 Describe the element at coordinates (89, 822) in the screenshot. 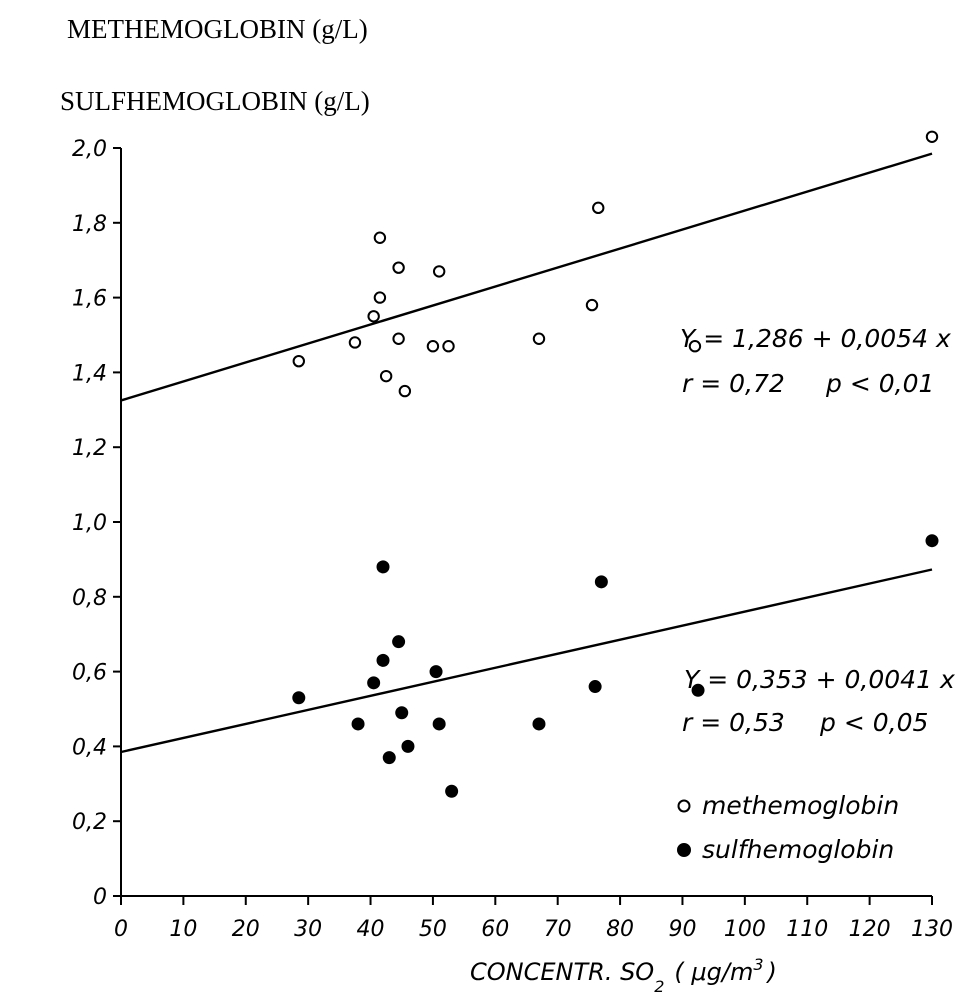

I see `y-tick-label: 0,2` at that location.